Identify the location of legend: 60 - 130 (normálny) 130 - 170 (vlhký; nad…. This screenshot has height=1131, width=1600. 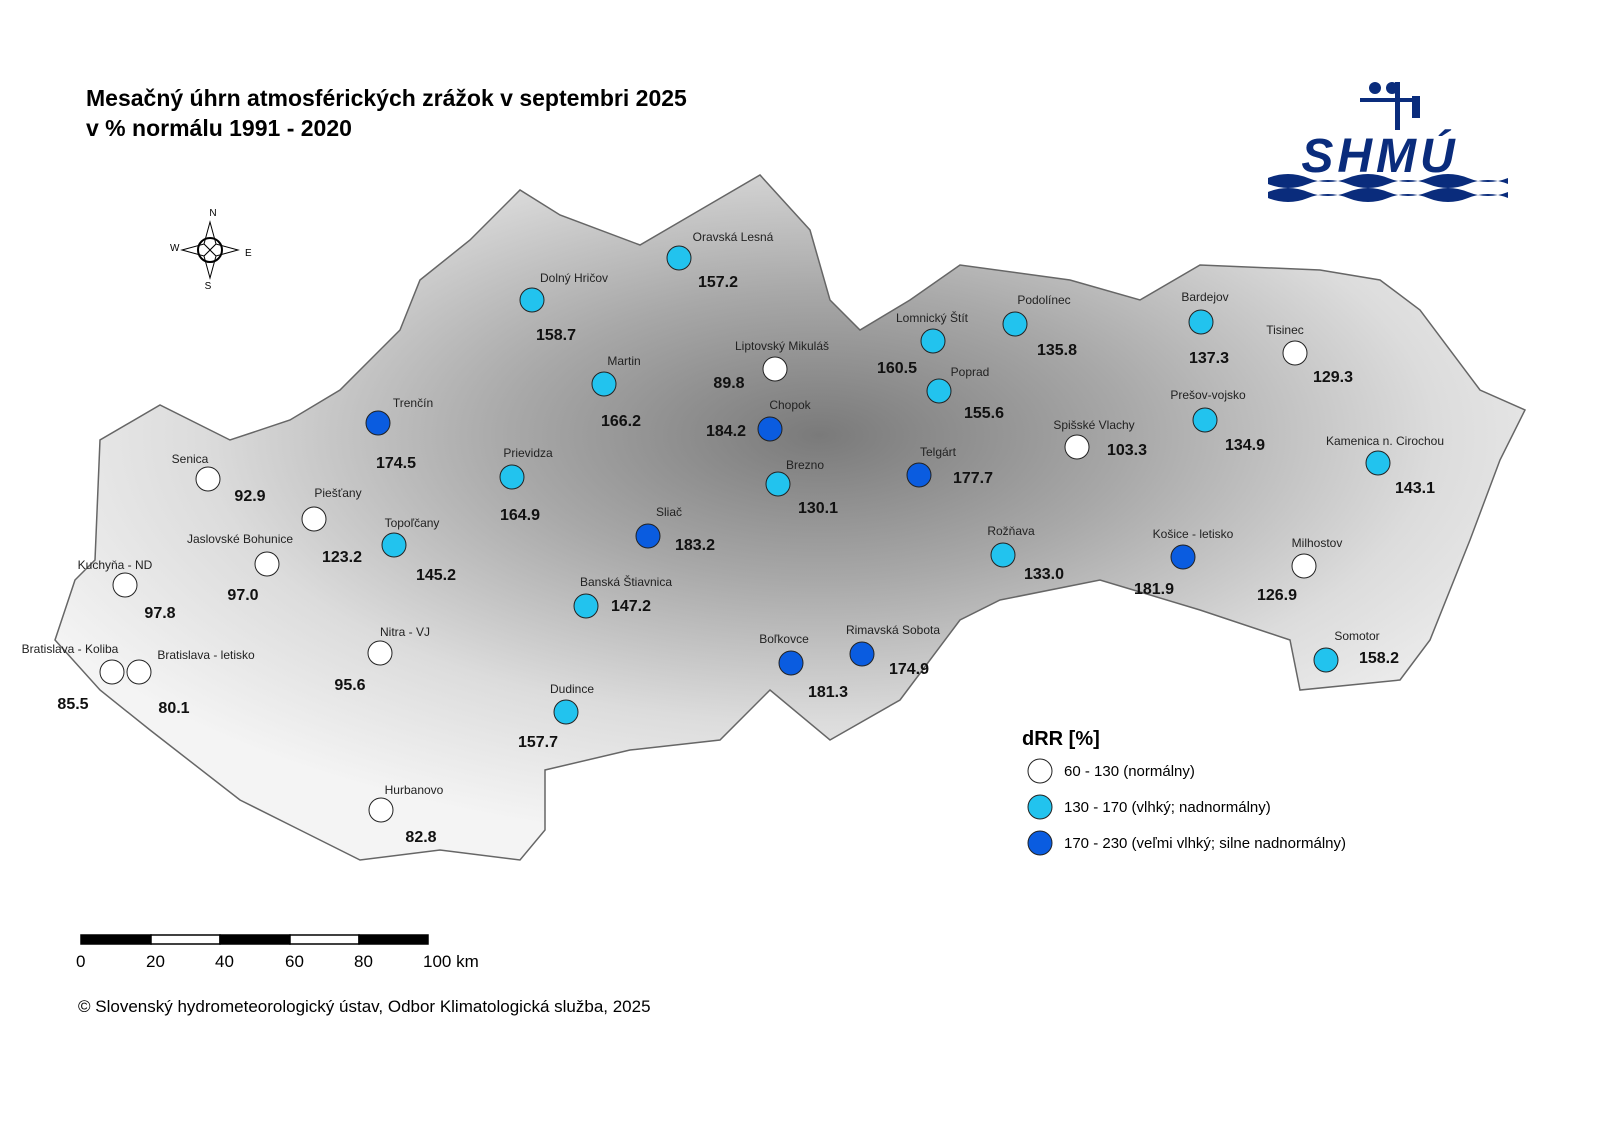
(1186, 807).